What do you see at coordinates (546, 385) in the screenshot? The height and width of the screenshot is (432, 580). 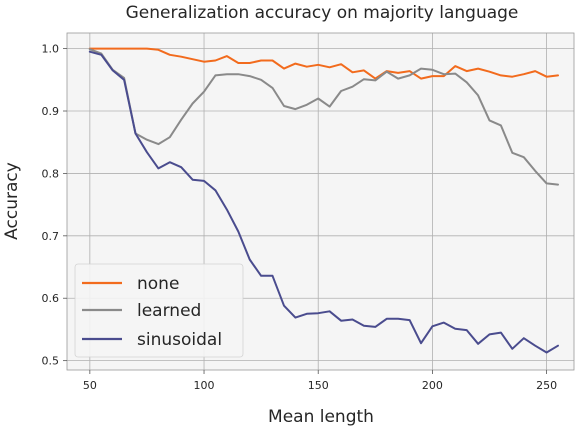 I see `x-tick-label: 250` at bounding box center [546, 385].